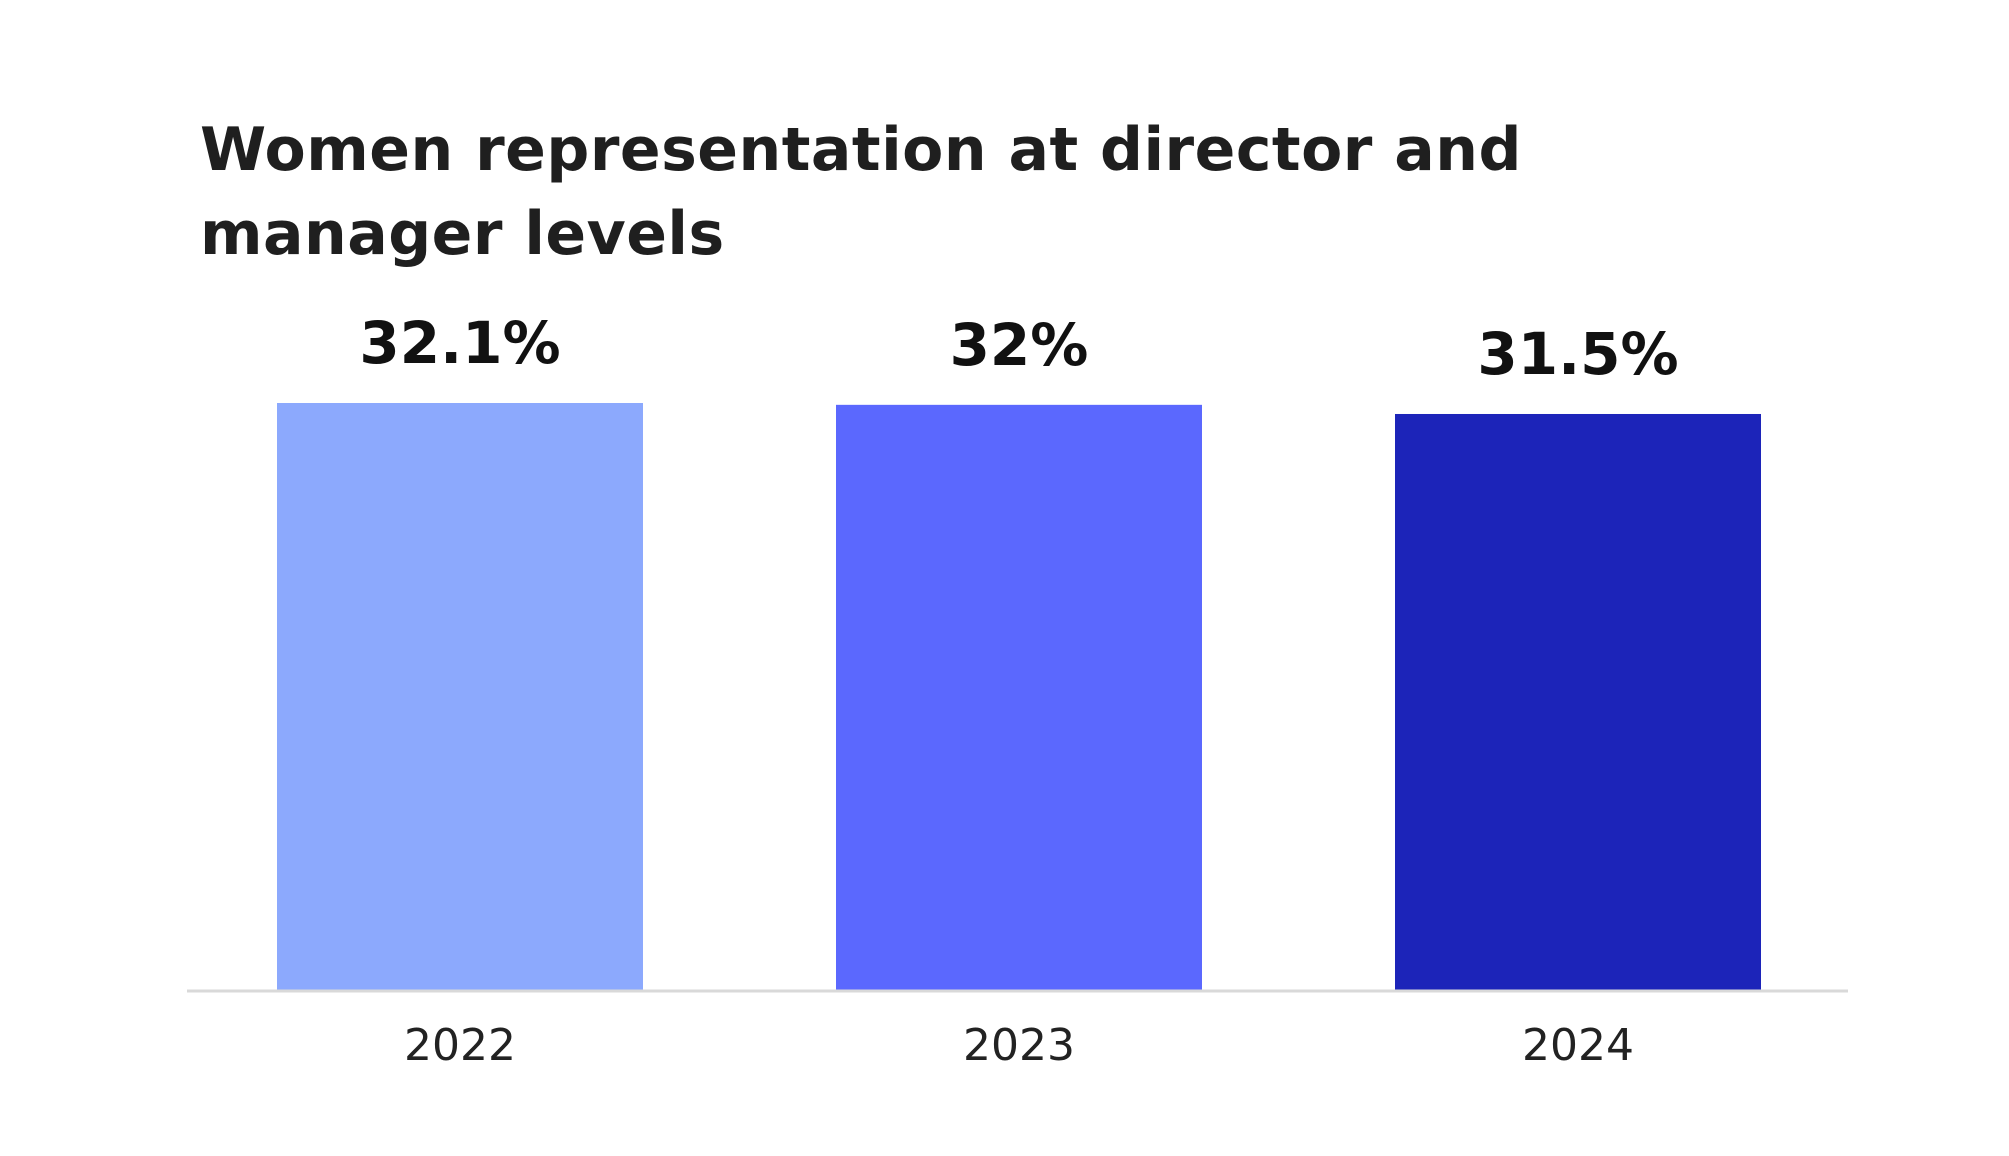  I want to click on bar-2022, so click(460, 697).